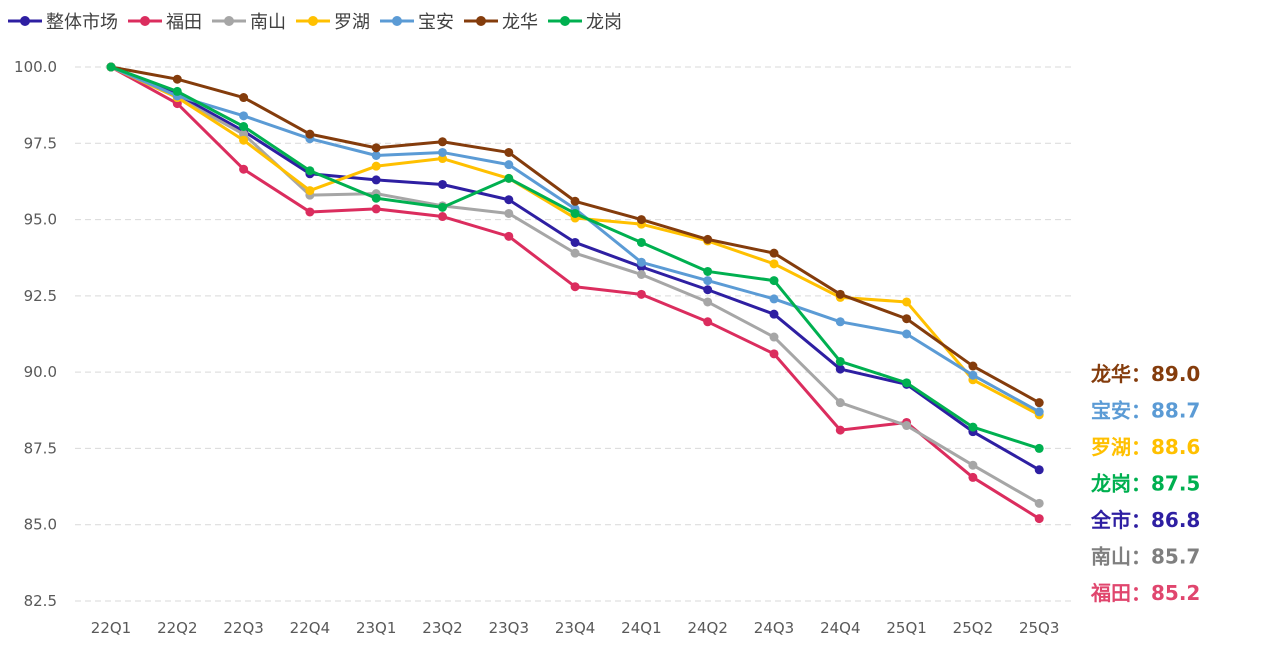 This screenshot has height=649, width=1280. What do you see at coordinates (585, 22) in the screenshot?
I see `legend-item: 龙岗` at bounding box center [585, 22].